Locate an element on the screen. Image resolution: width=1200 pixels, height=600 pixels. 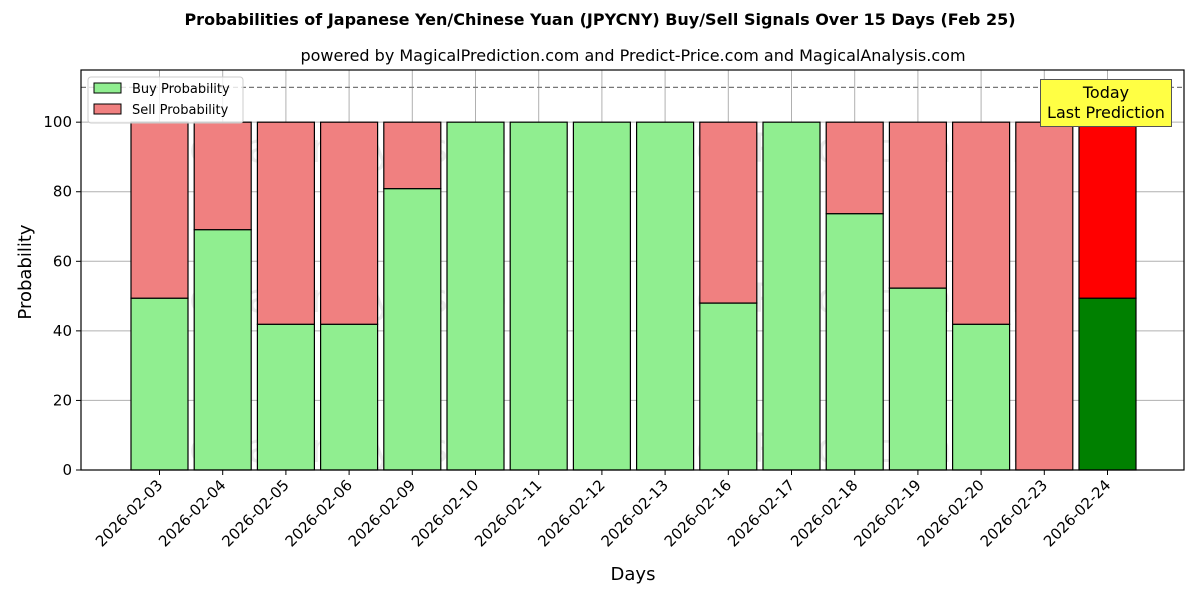
x-tick-label: 2026-02-04 is located at coordinates (192, 513).